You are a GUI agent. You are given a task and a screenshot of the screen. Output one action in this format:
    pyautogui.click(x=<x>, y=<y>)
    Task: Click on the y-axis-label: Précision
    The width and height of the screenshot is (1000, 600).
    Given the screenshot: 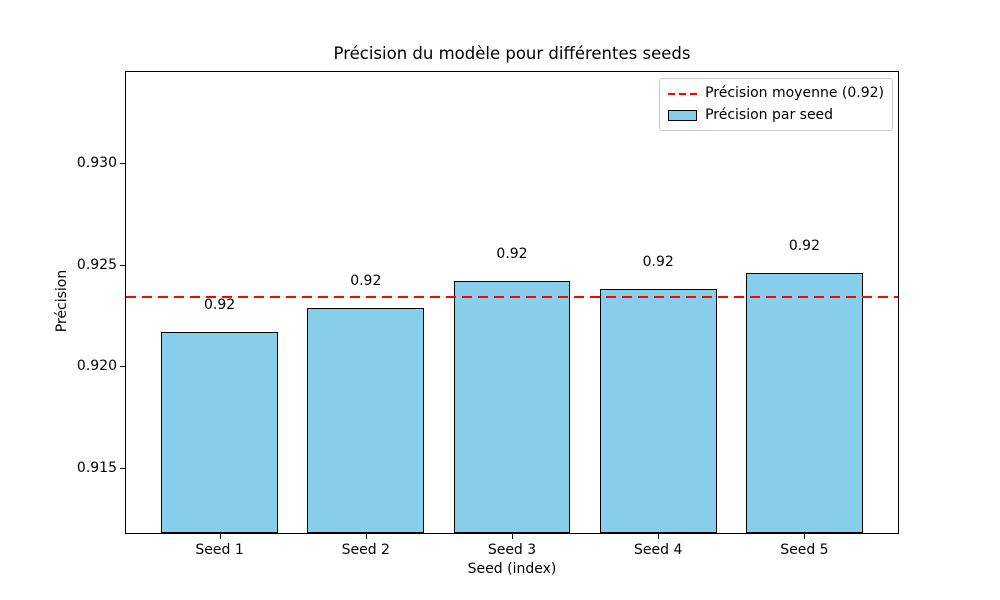 What is the action you would take?
    pyautogui.click(x=62, y=301)
    